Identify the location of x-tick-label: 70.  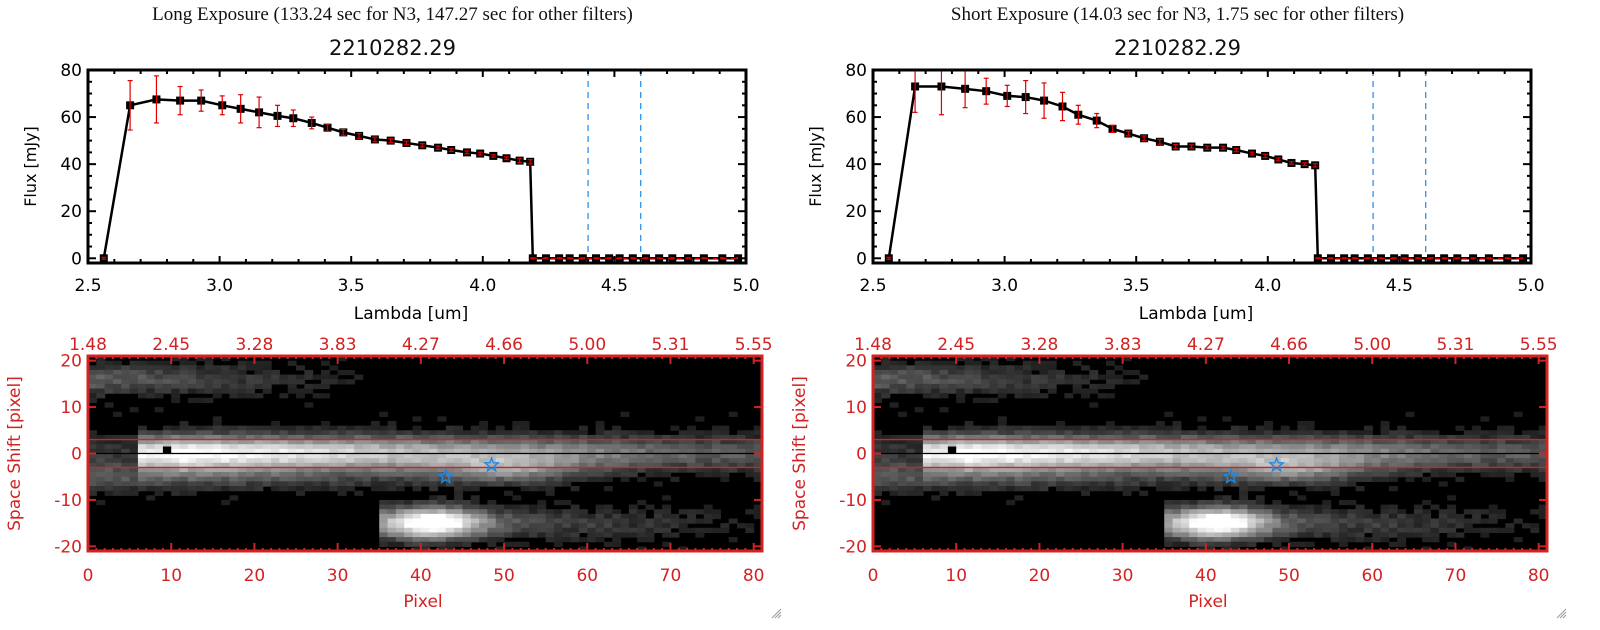
(671, 576).